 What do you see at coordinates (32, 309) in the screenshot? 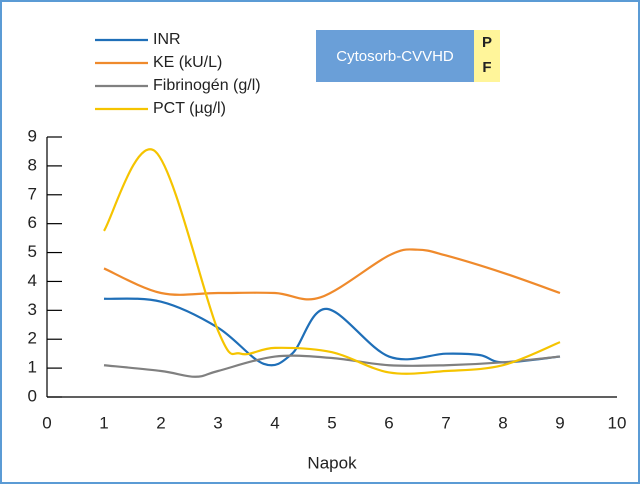
I see `y-tick-label: 3` at bounding box center [32, 309].